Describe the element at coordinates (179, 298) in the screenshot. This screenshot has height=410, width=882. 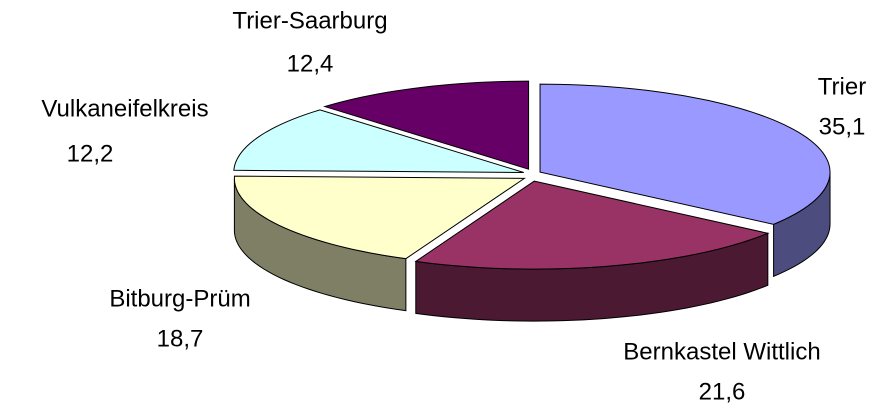
I see `slice-label: Bitburg-Prüm` at that location.